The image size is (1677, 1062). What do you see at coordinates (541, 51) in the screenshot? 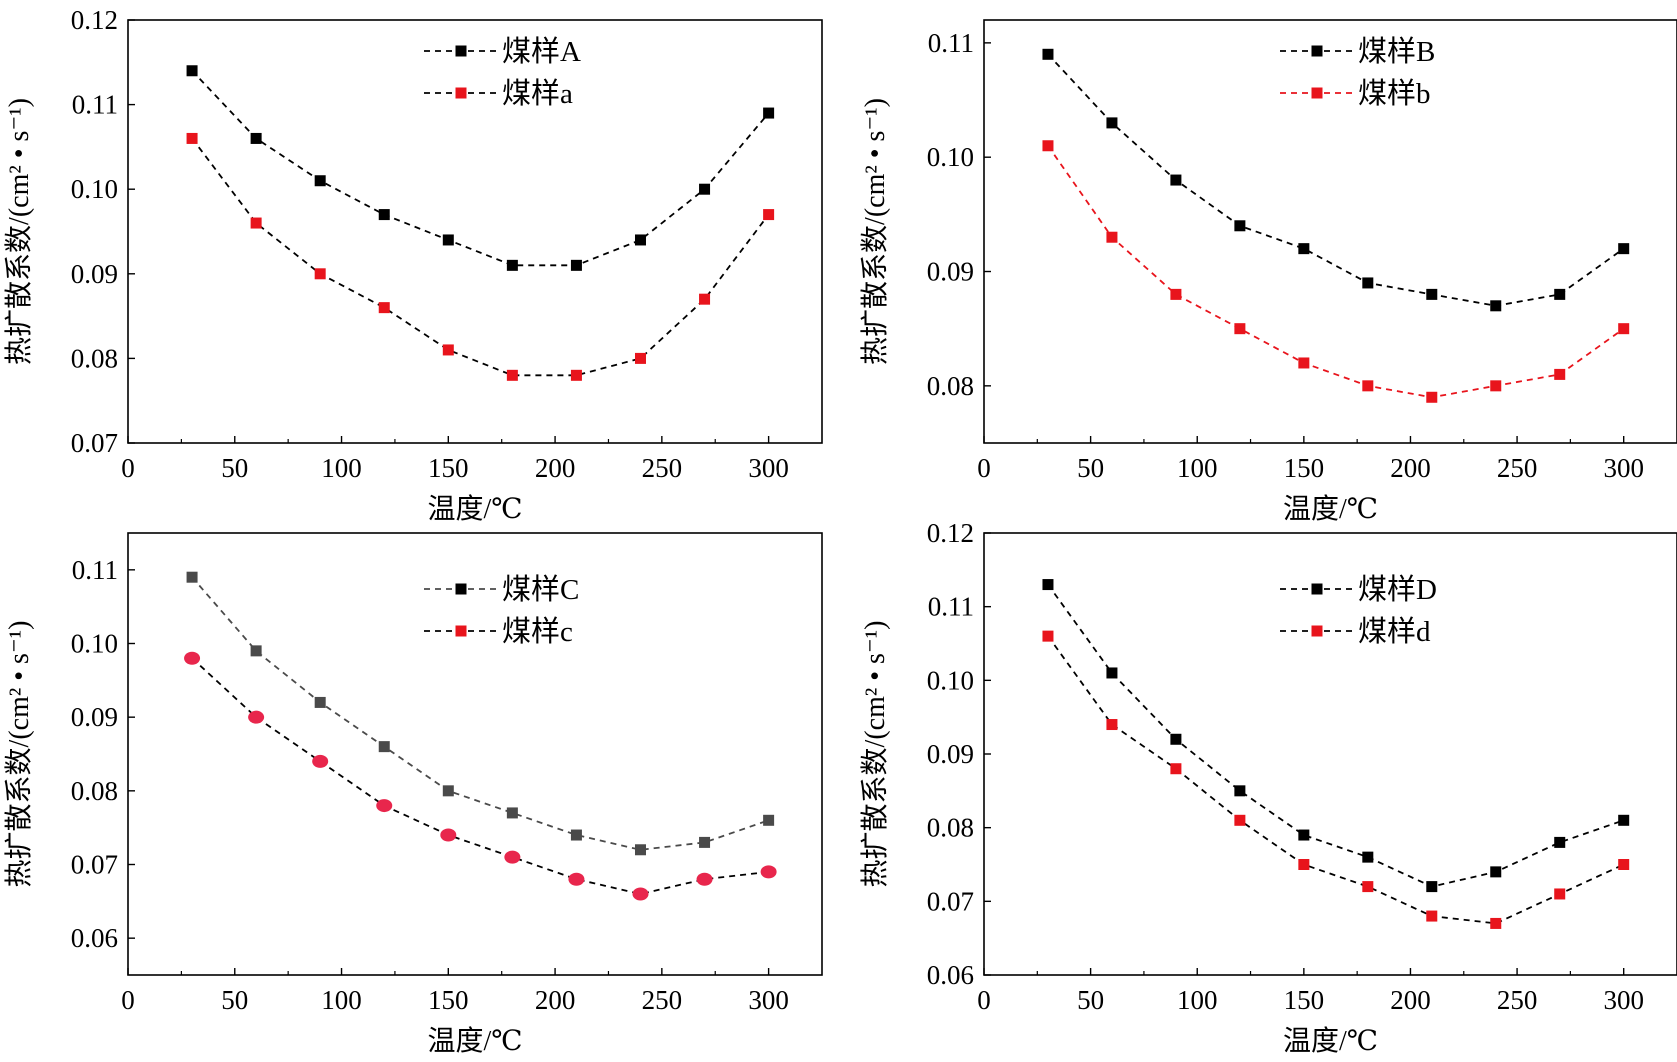
I see `legend-label: 煤样A` at bounding box center [541, 51].